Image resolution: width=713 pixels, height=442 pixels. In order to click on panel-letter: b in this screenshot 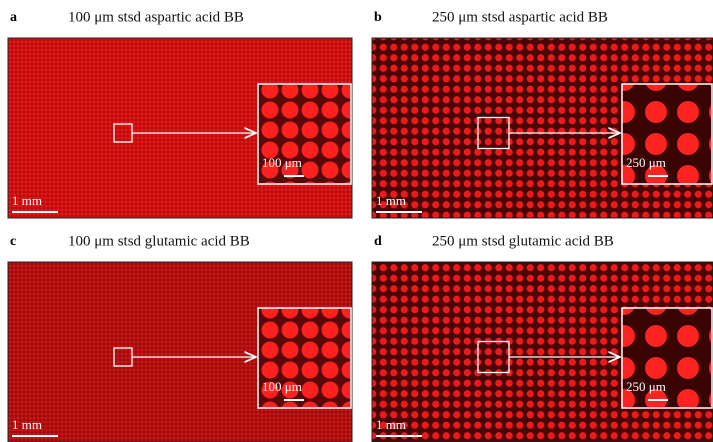, I will do `click(378, 17)`.